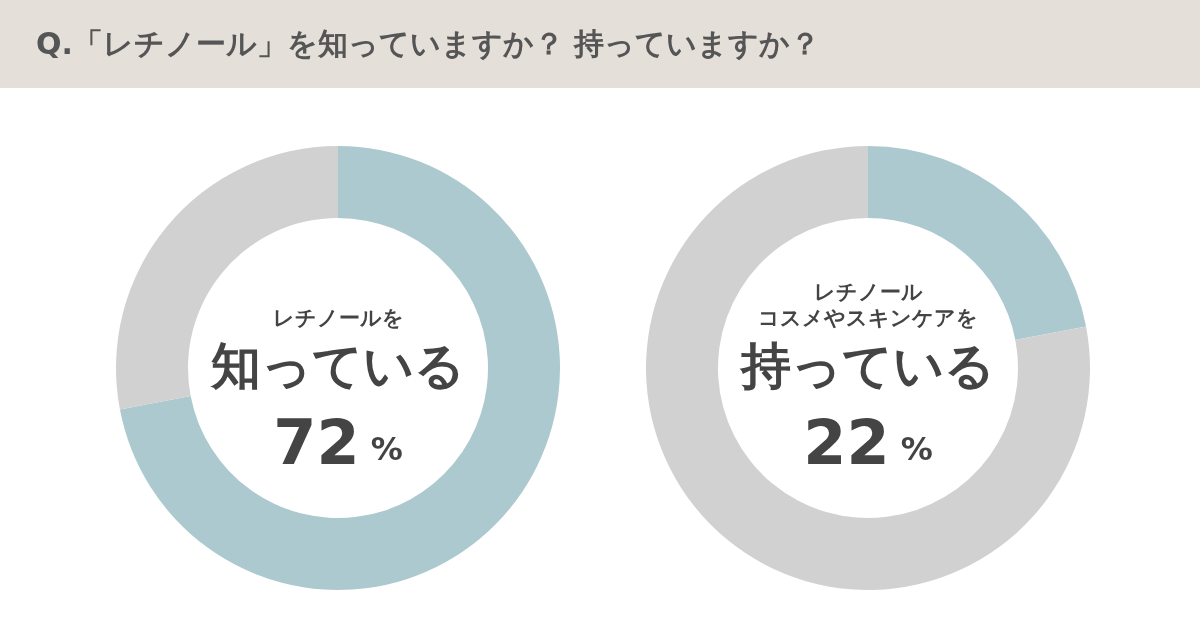 The image size is (1200, 630). I want to click on text: 知っている, so click(337, 366).